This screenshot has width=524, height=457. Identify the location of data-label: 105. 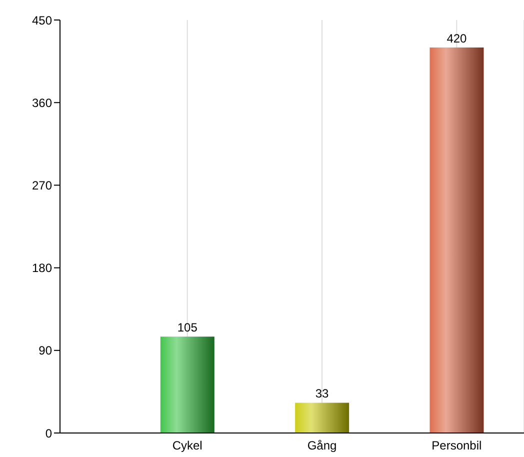
(187, 327).